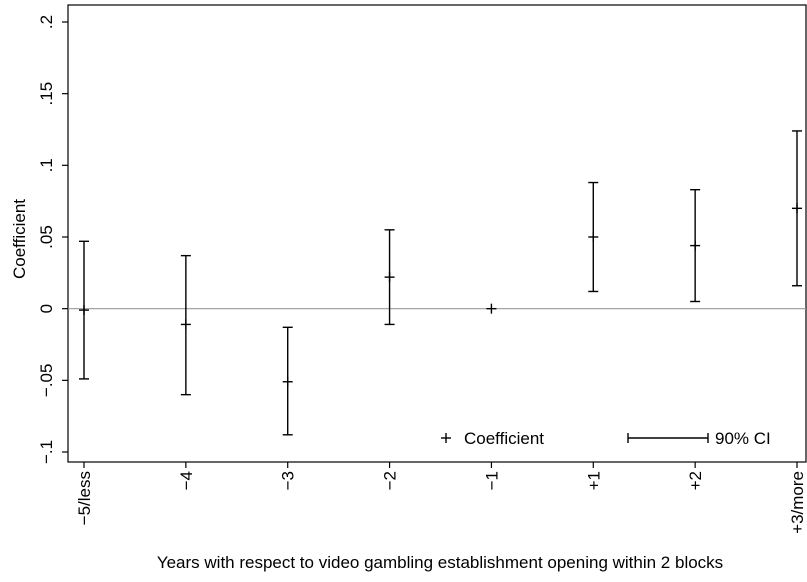 Image resolution: width=807 pixels, height=582 pixels. I want to click on y-tick-label: −.05, so click(46, 381).